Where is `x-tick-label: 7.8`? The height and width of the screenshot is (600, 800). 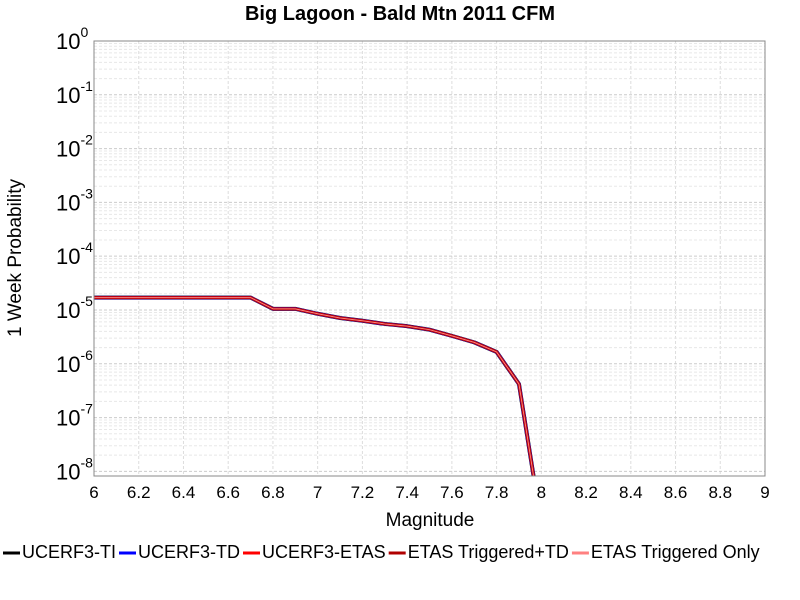
x-tick-label: 7.8 is located at coordinates (497, 492).